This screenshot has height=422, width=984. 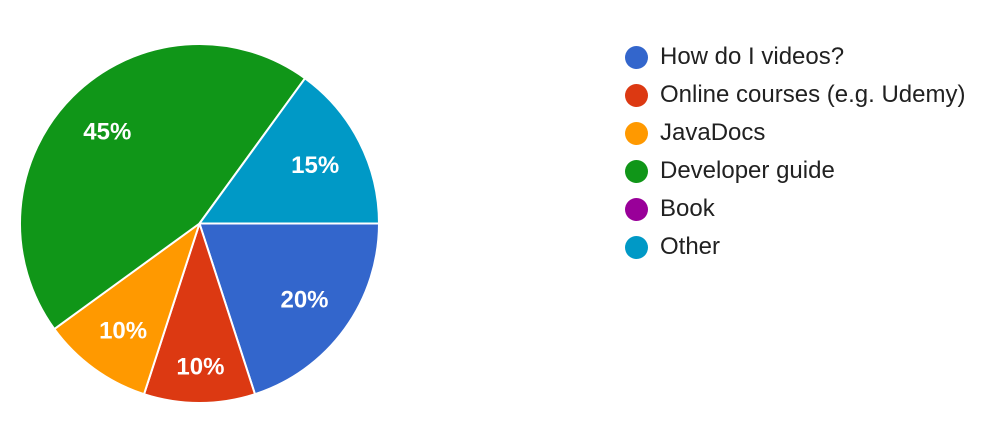 What do you see at coordinates (107, 131) in the screenshot?
I see `svg-text: 45%` at bounding box center [107, 131].